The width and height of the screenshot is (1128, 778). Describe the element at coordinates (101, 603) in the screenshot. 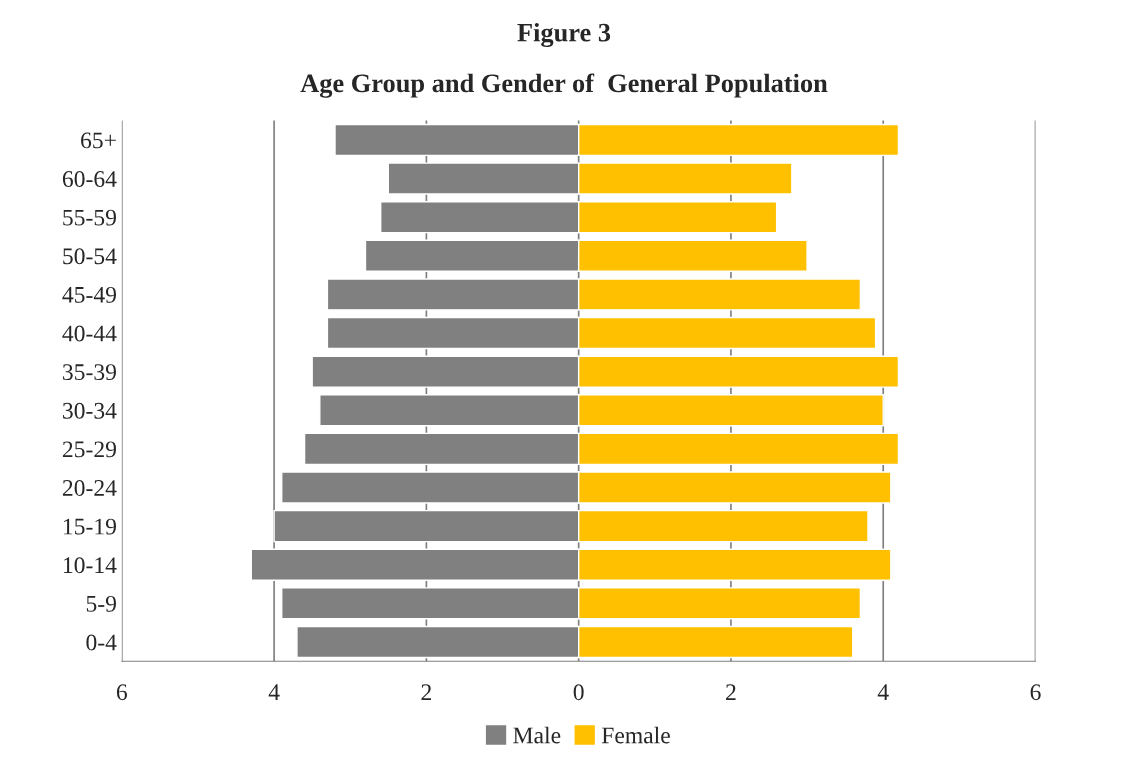

I see `y-tick-label: 5-9` at that location.